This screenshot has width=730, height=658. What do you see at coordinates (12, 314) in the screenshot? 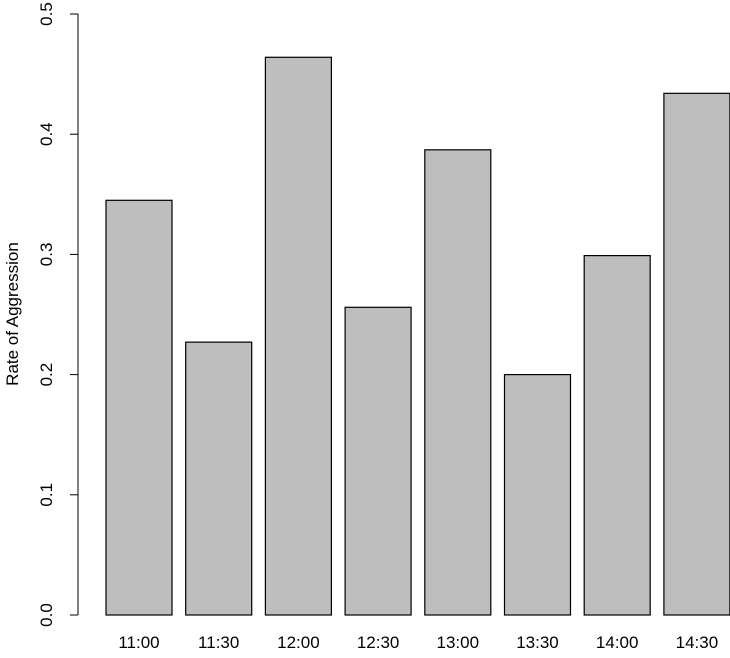
I see `y-axis-label: Rate of Aggression` at bounding box center [12, 314].